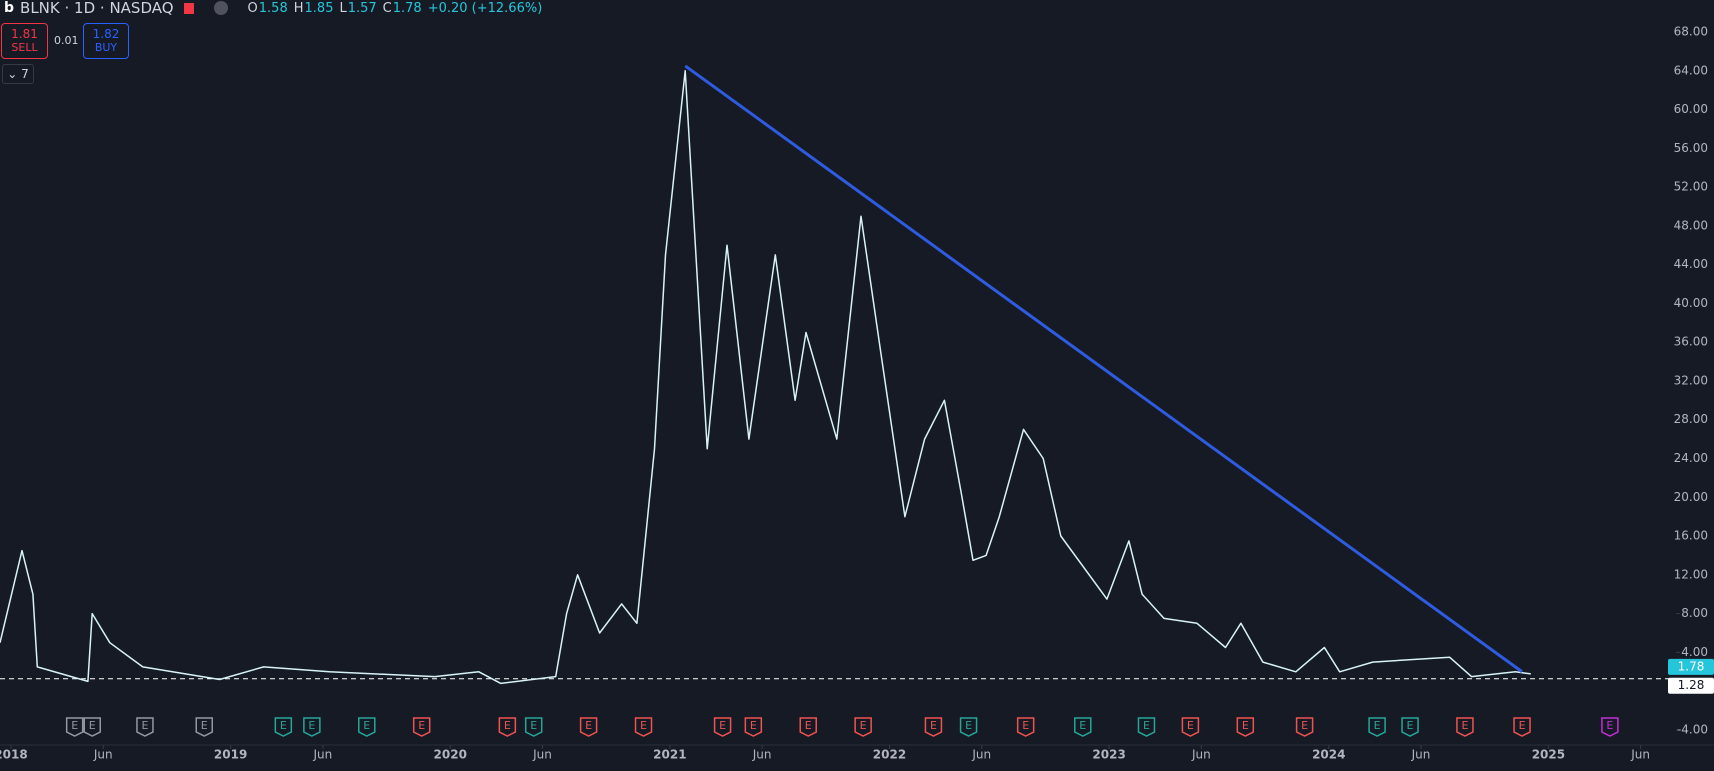  I want to click on x-tick-label: 2023, so click(1108, 755).